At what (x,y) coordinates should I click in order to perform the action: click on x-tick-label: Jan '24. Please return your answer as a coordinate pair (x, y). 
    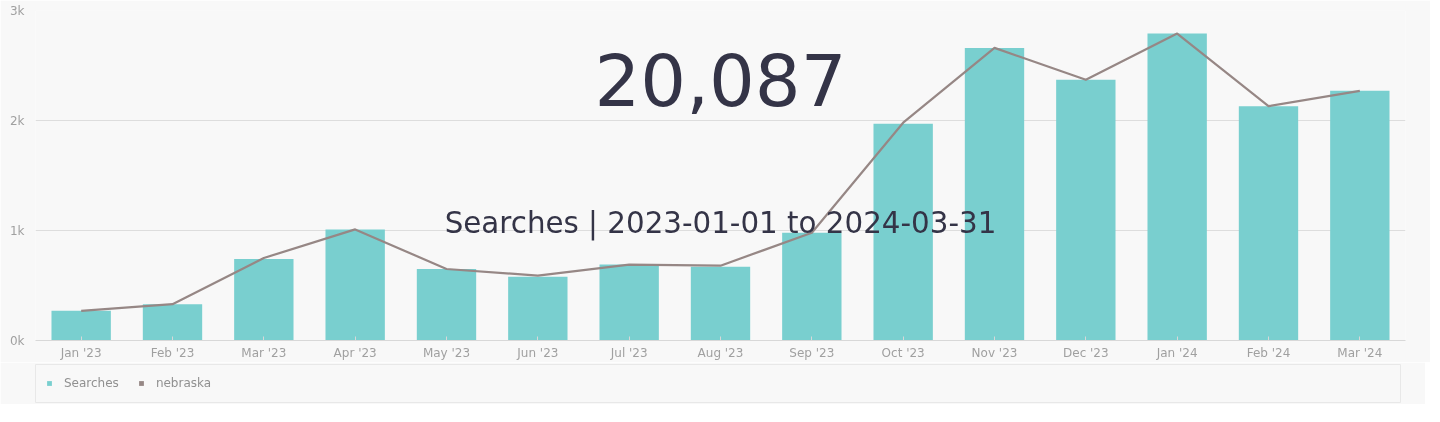
    Looking at the image, I should click on (1176, 352).